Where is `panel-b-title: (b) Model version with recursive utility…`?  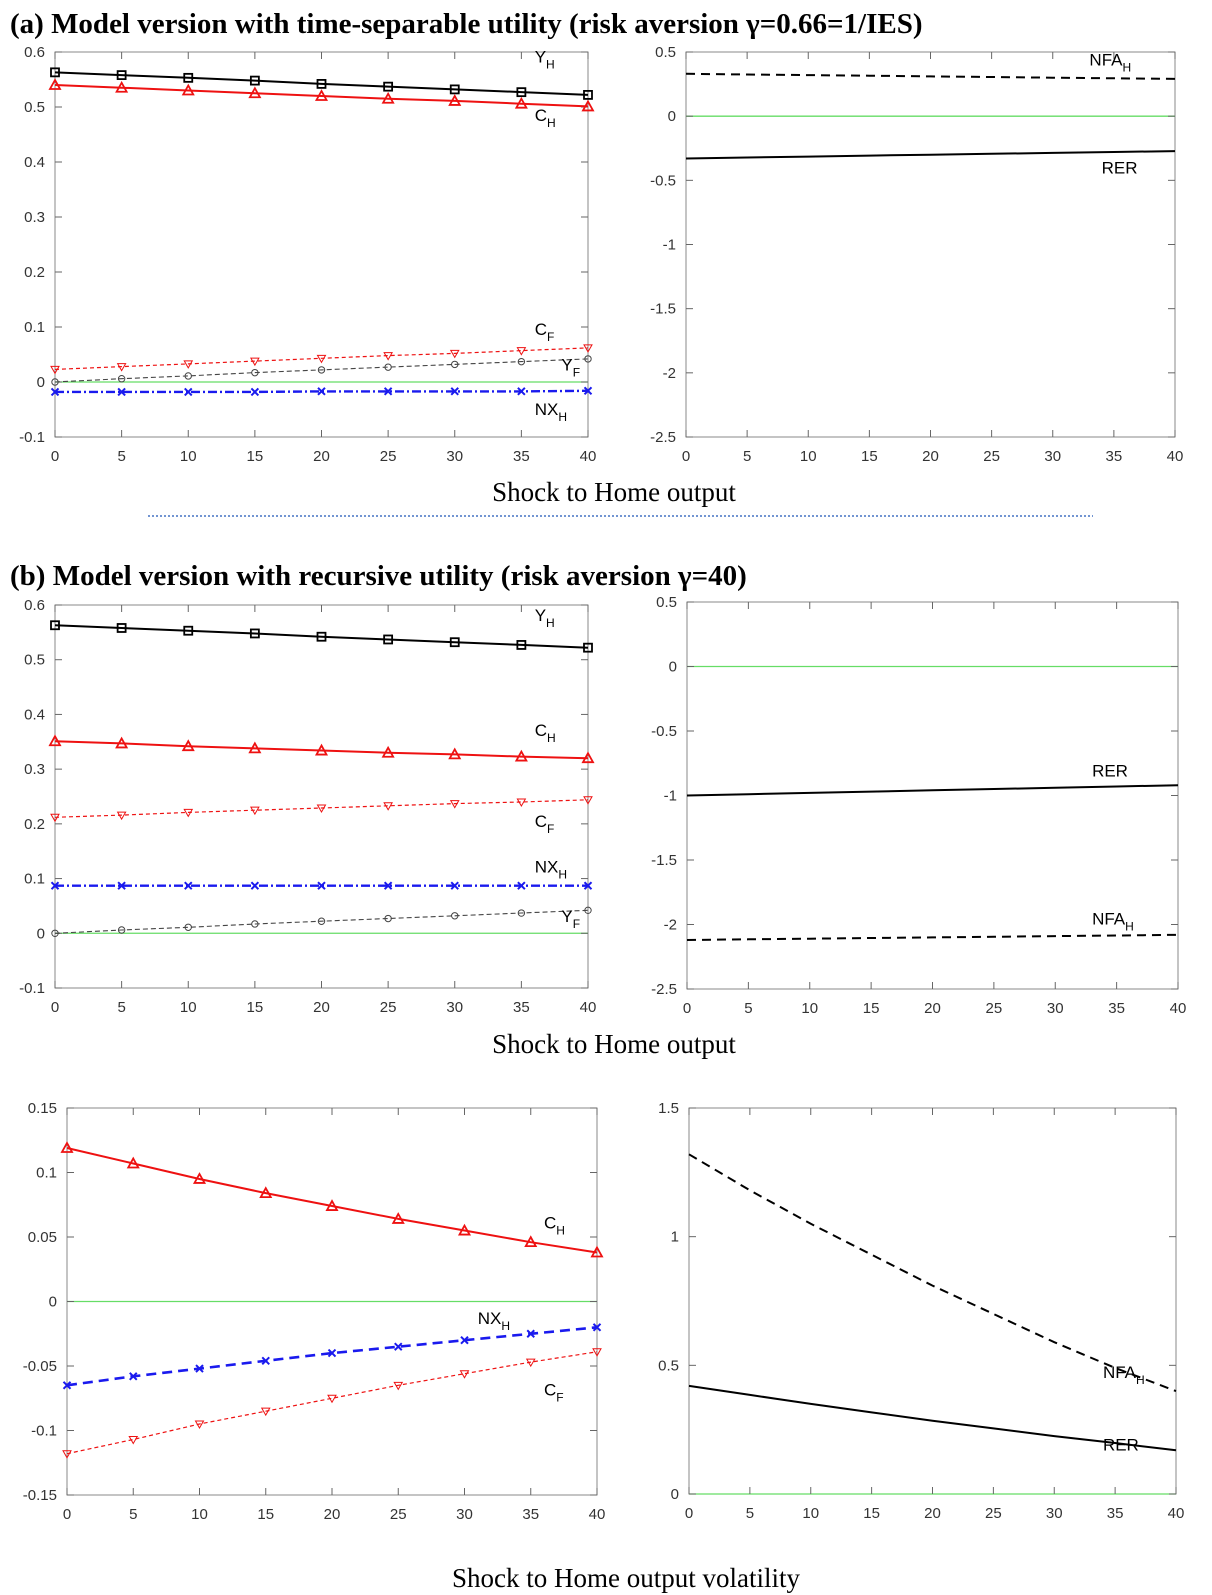
panel-b-title: (b) Model version with recursive utility… is located at coordinates (378, 576).